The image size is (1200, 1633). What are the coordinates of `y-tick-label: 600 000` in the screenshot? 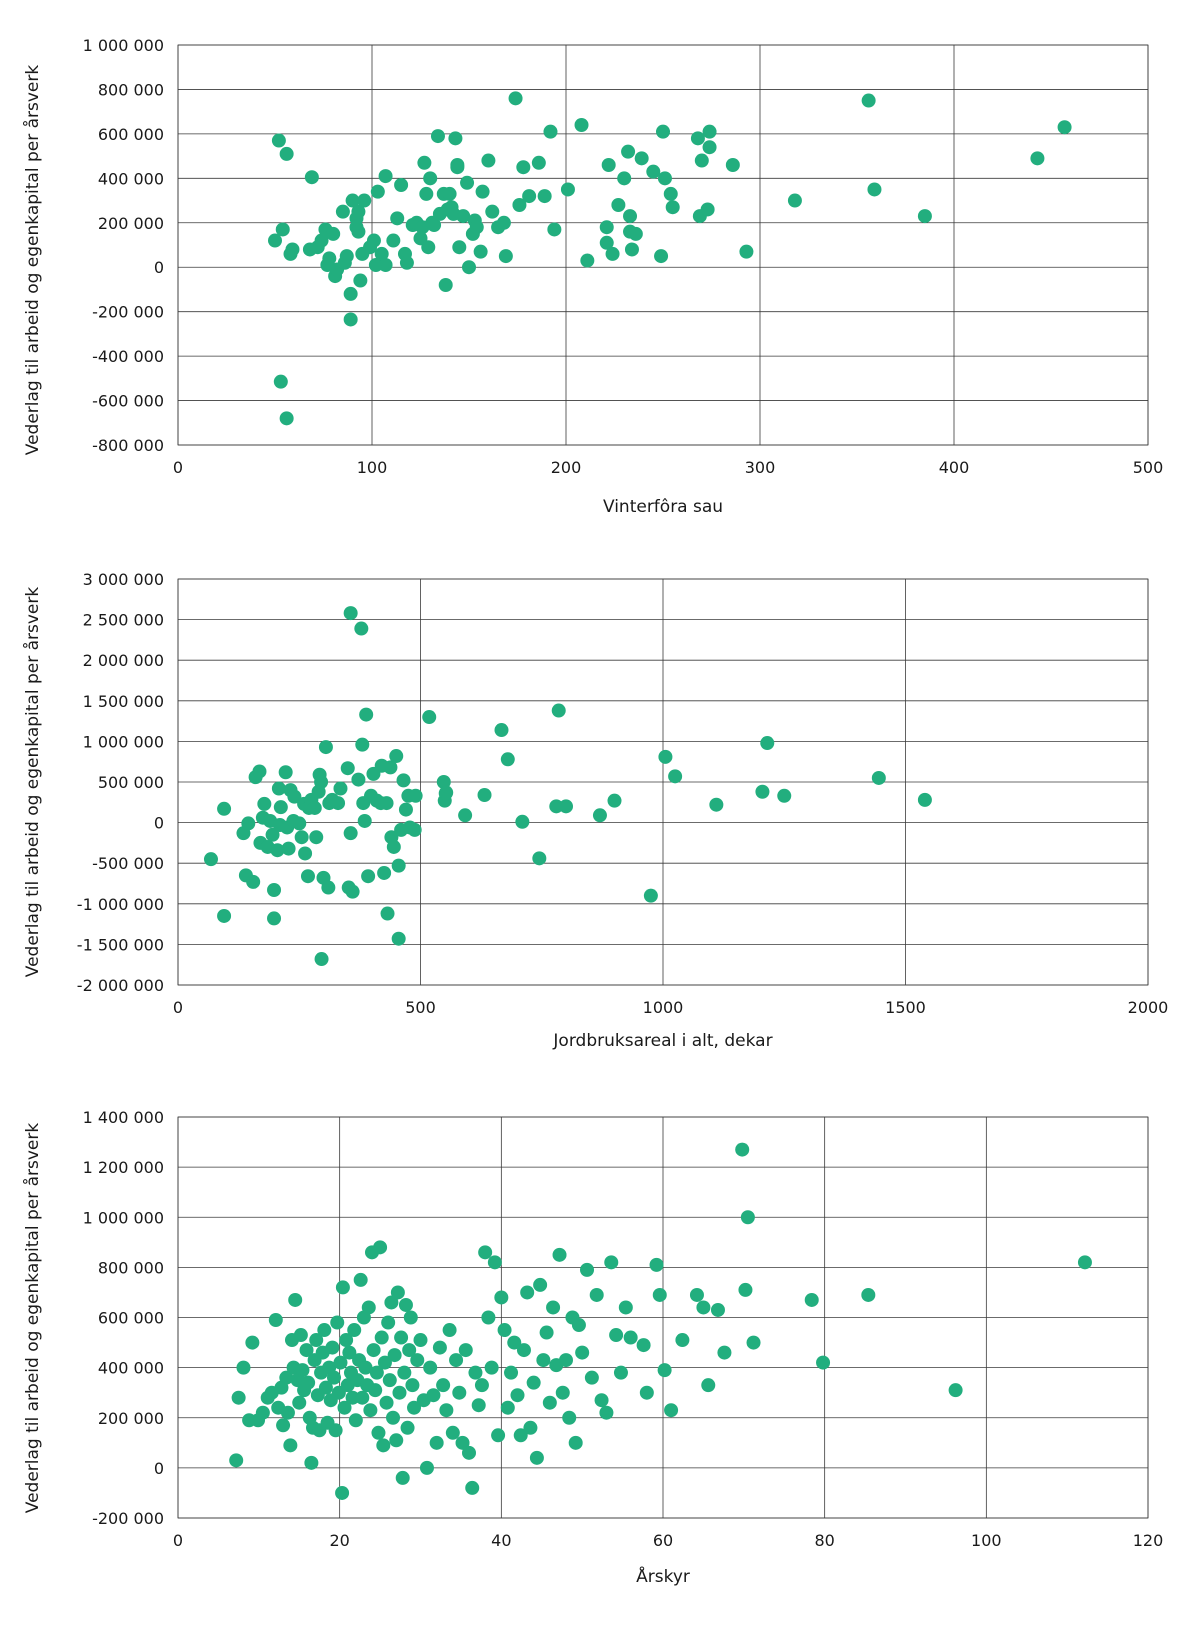 It's located at (131, 134).